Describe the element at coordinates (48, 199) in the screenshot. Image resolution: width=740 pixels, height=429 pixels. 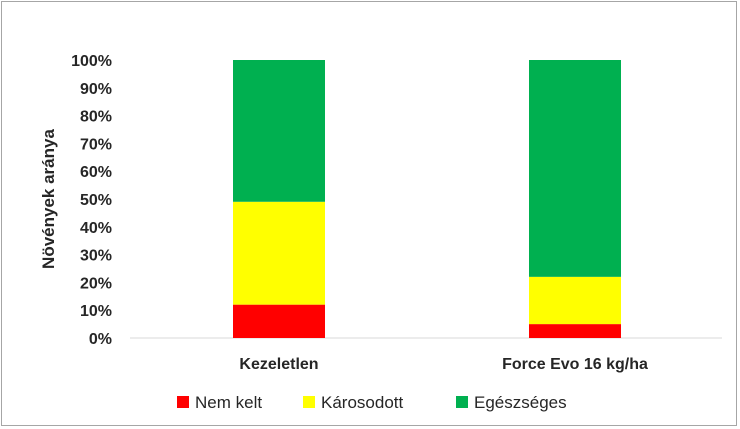
I see `y-axis-title: Növények aránya` at that location.